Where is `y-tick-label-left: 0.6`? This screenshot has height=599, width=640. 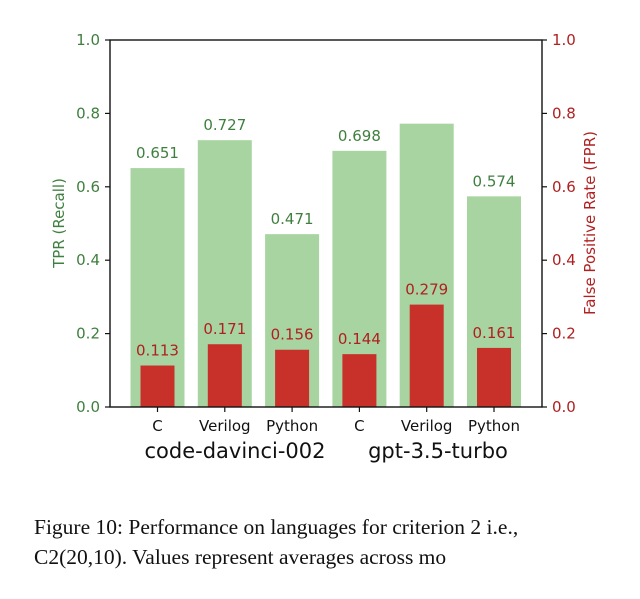
y-tick-label-left: 0.6 is located at coordinates (88, 187).